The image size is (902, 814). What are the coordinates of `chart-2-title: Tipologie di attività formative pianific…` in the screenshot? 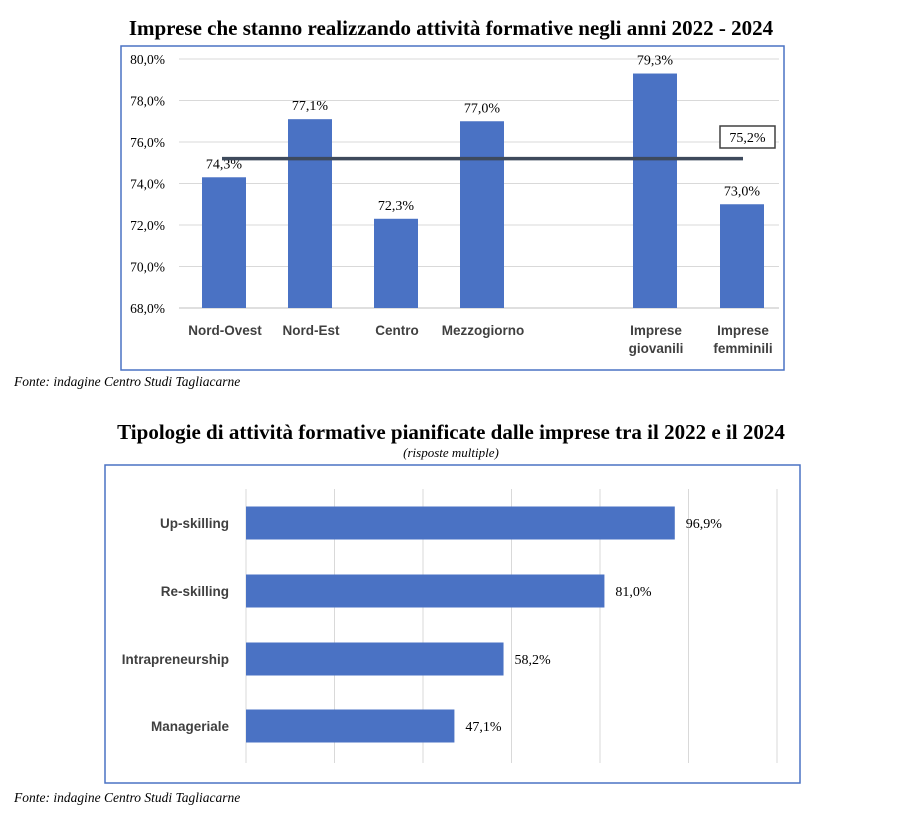 It's located at (451, 432).